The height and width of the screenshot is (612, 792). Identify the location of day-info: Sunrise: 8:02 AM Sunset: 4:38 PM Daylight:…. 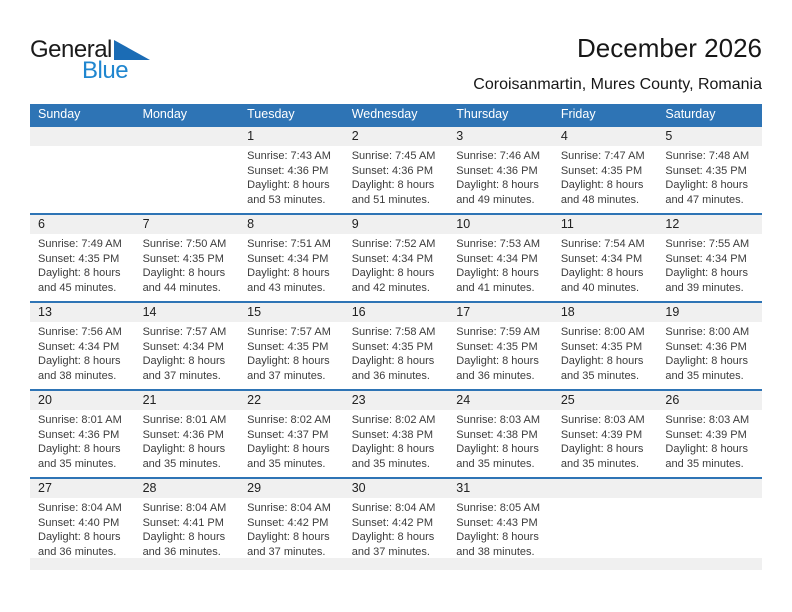
(396, 440).